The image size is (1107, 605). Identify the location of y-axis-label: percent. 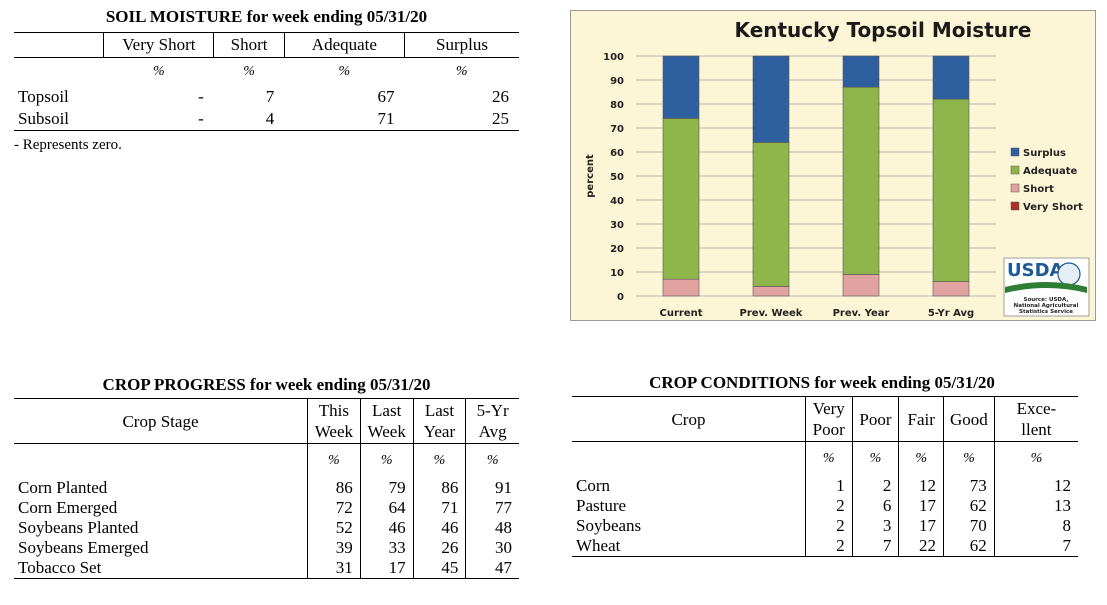
(590, 176).